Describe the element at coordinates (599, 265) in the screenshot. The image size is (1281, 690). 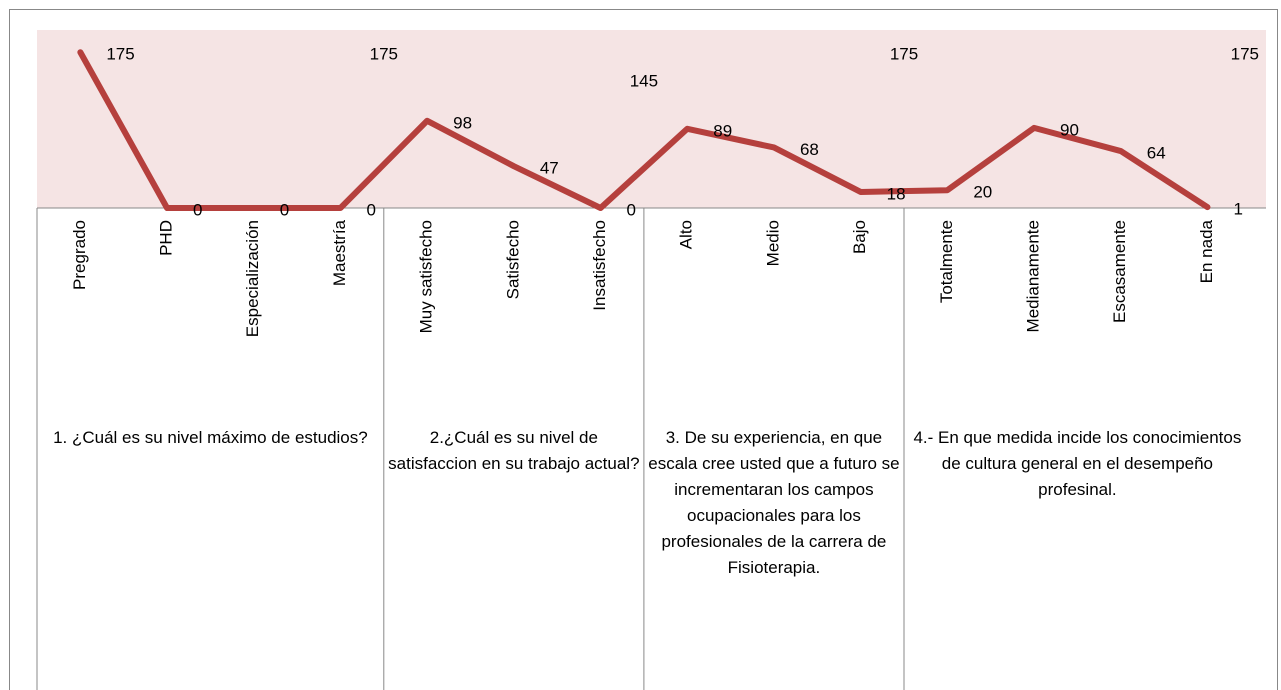
I see `x-tick-label: Insatisfecho` at that location.